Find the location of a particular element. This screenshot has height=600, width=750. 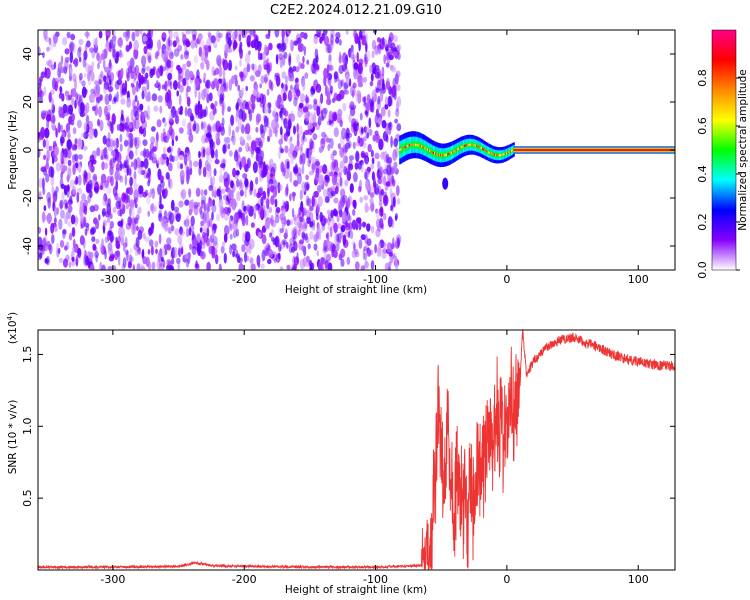

x-tick-label: 100 is located at coordinates (638, 579).